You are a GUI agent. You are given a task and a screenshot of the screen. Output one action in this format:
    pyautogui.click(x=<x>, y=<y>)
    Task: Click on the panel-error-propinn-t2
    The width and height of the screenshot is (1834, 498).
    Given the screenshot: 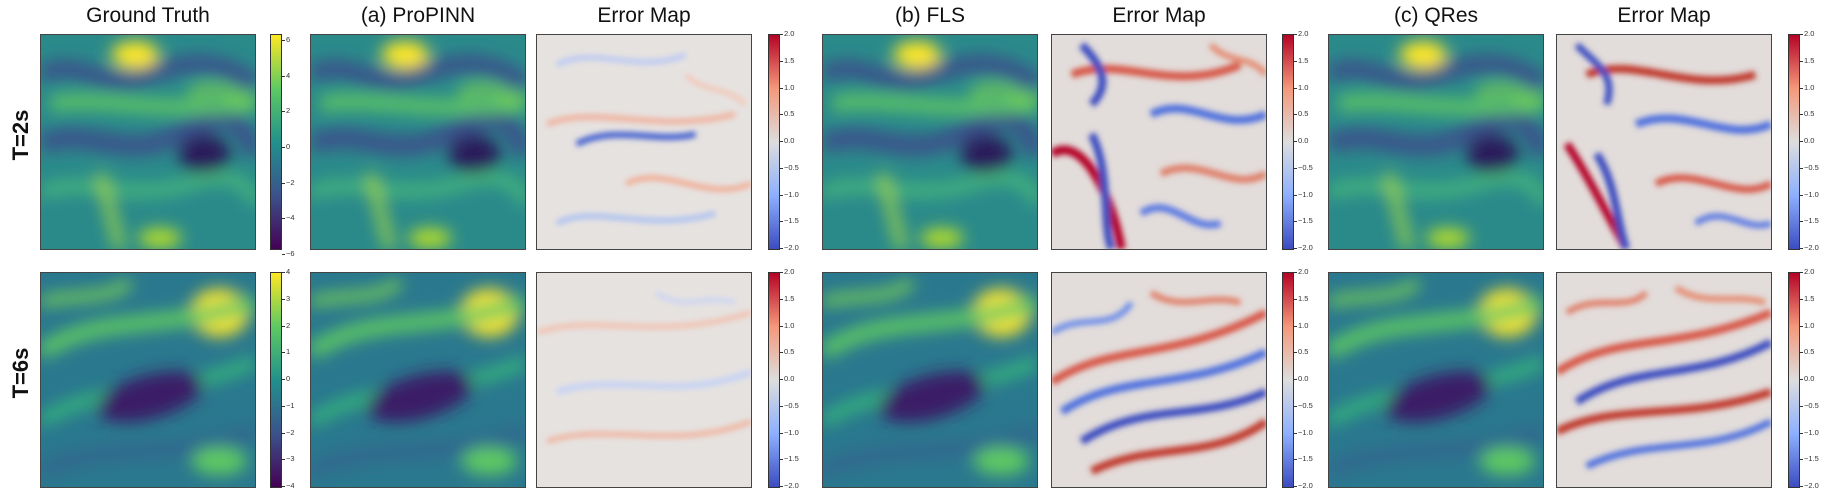 What is the action you would take?
    pyautogui.click(x=644, y=142)
    